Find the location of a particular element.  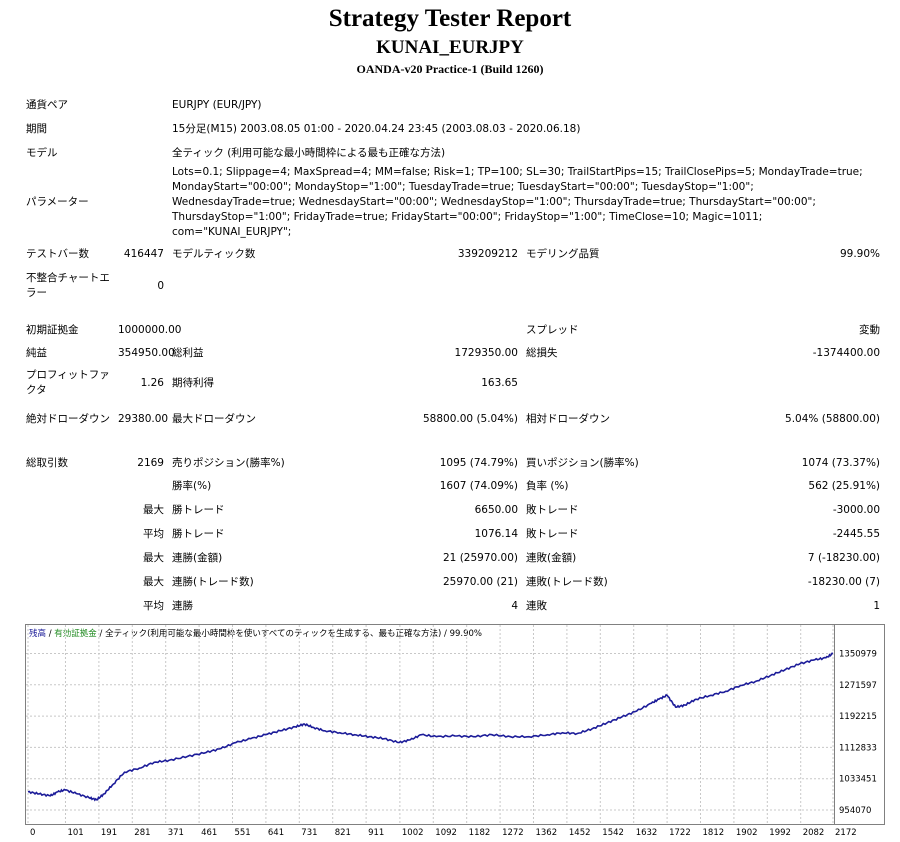

y-tick-label: 1112833 is located at coordinates (858, 748).